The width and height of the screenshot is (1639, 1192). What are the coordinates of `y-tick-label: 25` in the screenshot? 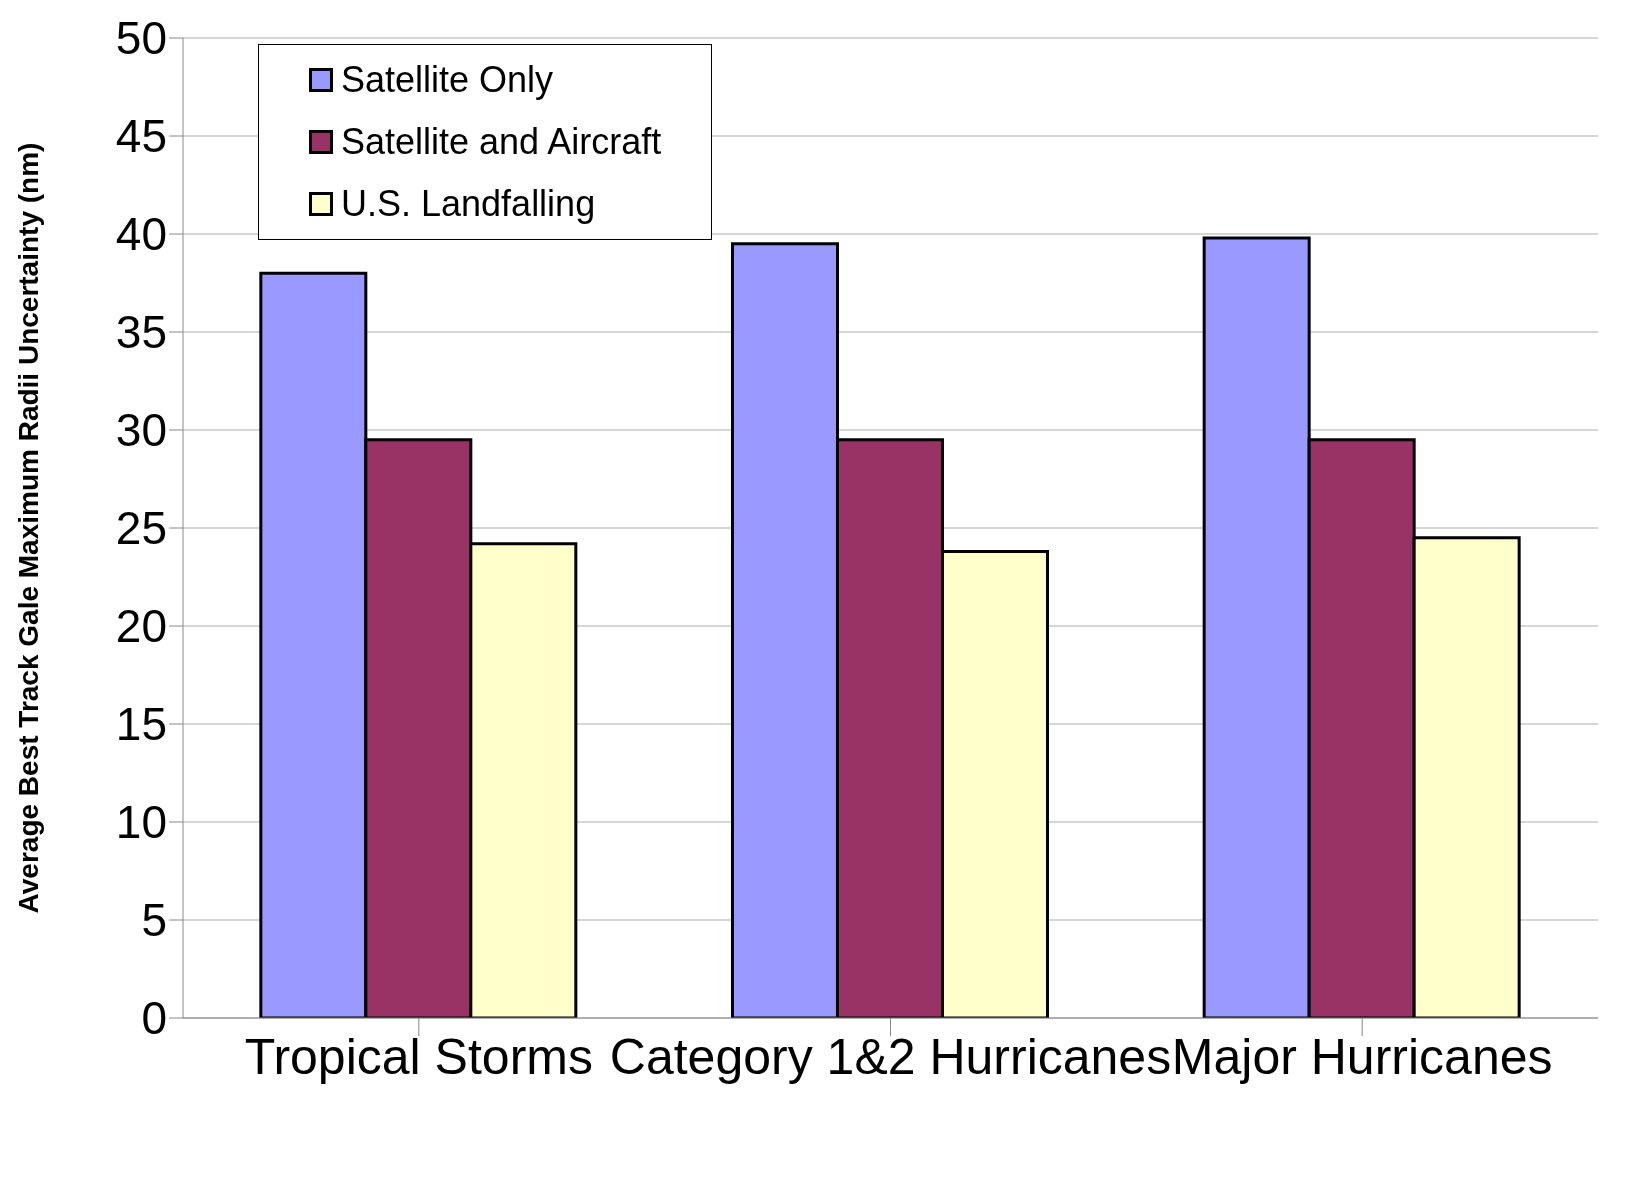 It's located at (141, 528).